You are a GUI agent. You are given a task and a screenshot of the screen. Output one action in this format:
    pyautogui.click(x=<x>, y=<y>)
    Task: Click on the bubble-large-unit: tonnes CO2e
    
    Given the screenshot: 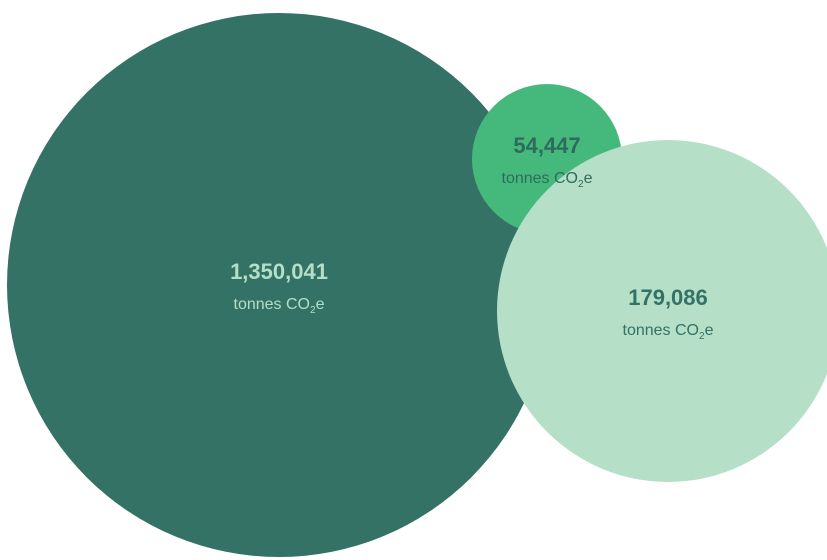 What is the action you would take?
    pyautogui.click(x=279, y=306)
    